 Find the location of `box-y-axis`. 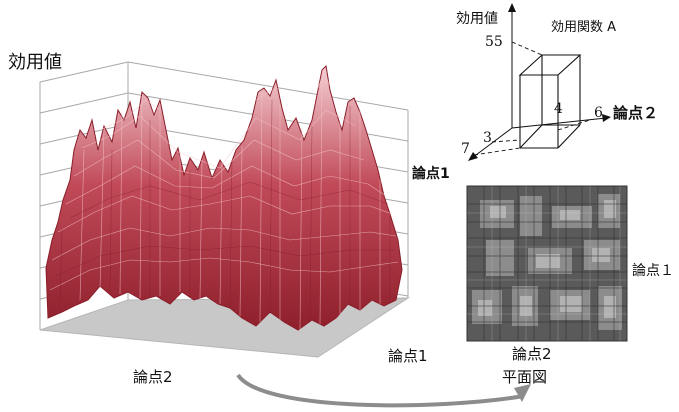

box-y-axis is located at coordinates (492, 143).